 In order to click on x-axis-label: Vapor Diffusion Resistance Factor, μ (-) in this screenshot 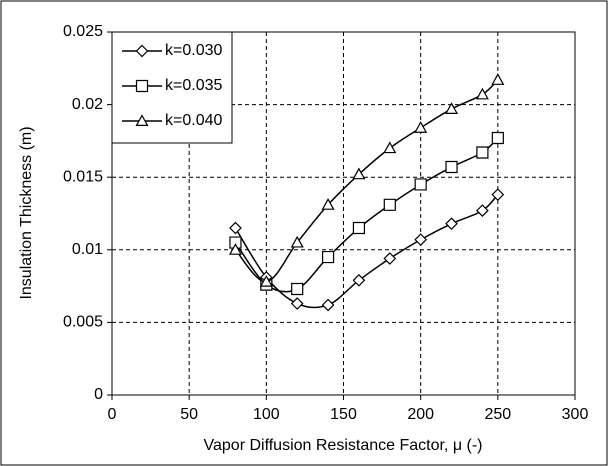, I will do `click(343, 445)`.